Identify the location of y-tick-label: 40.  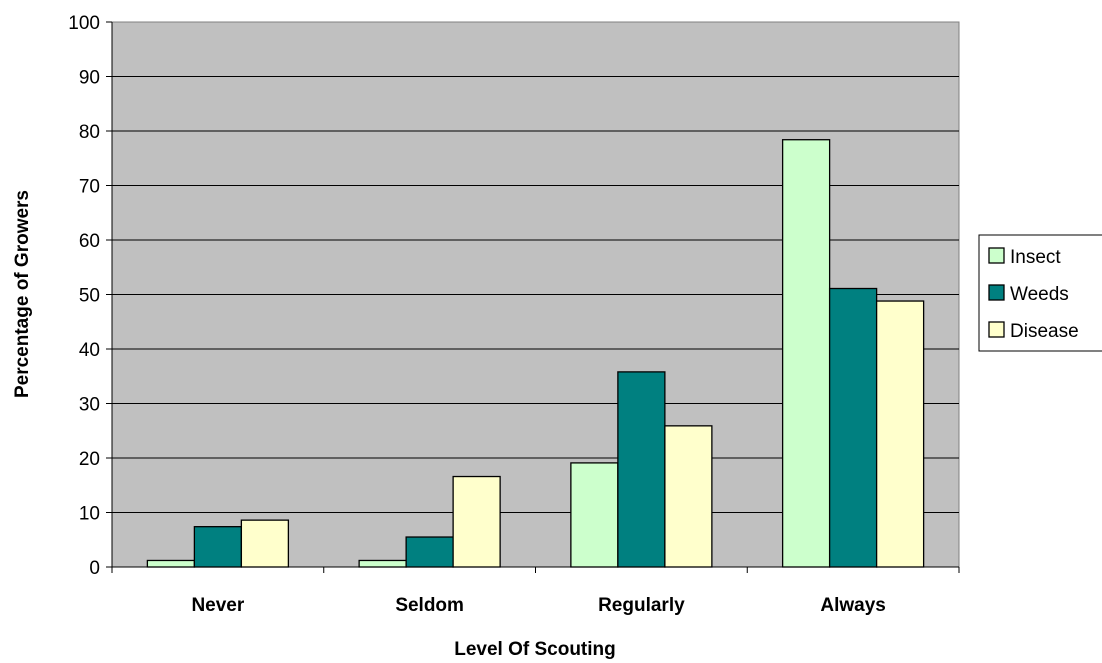
(89, 350).